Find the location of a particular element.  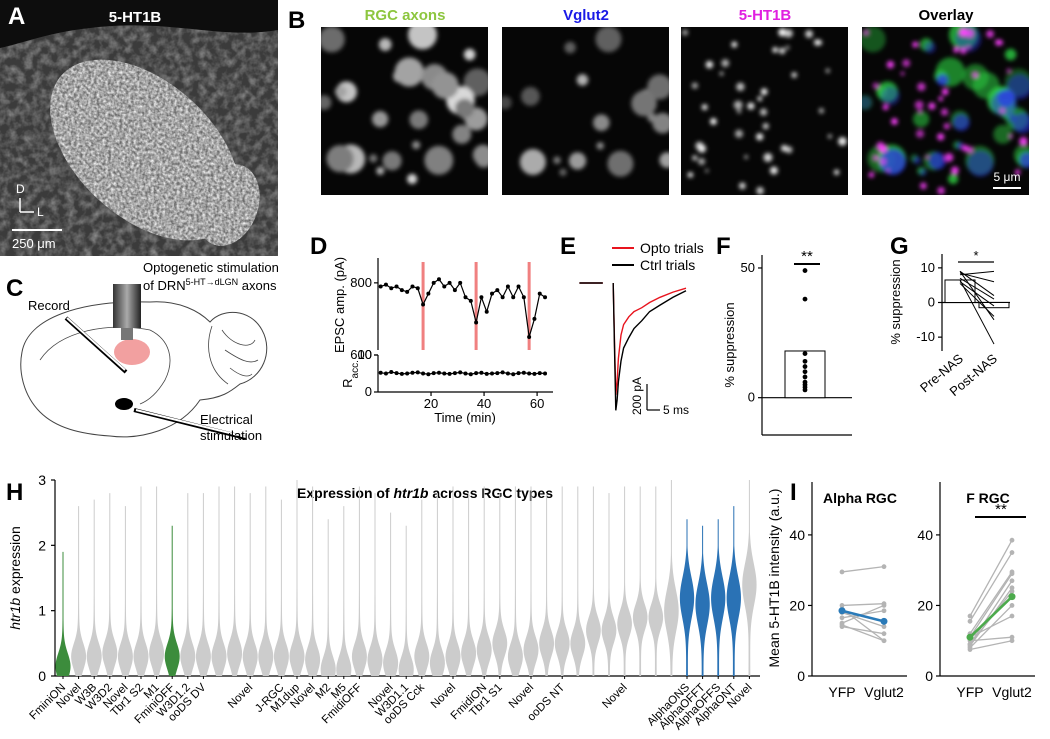

panel-letter: C is located at coordinates (14, 288).